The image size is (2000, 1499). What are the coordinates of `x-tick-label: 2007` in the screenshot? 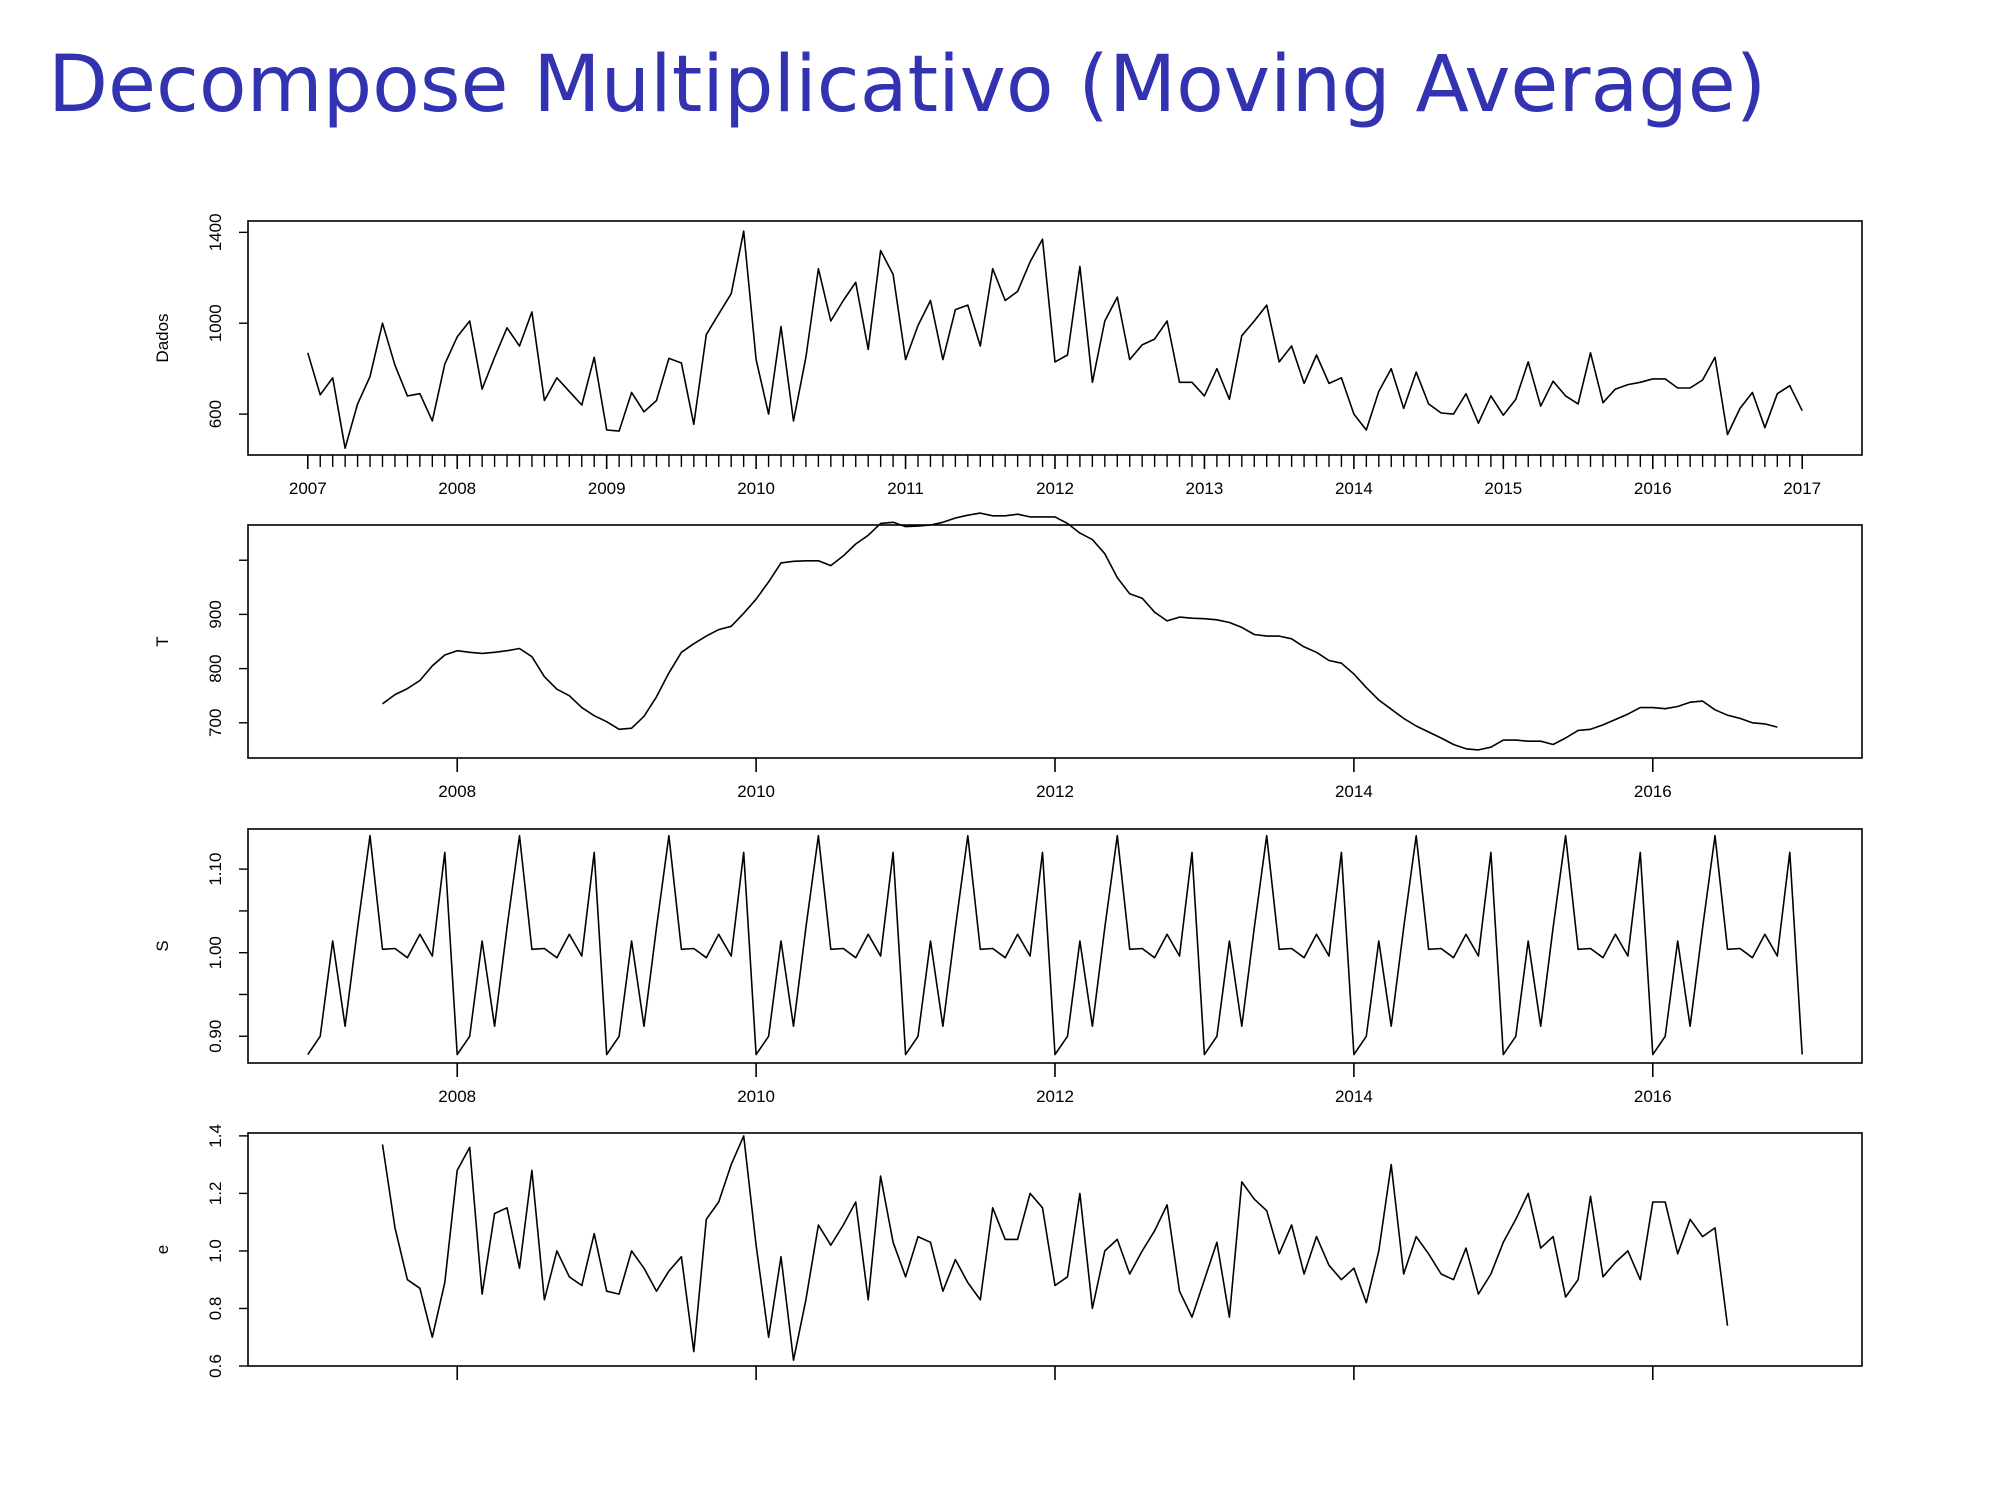 It's located at (308, 488).